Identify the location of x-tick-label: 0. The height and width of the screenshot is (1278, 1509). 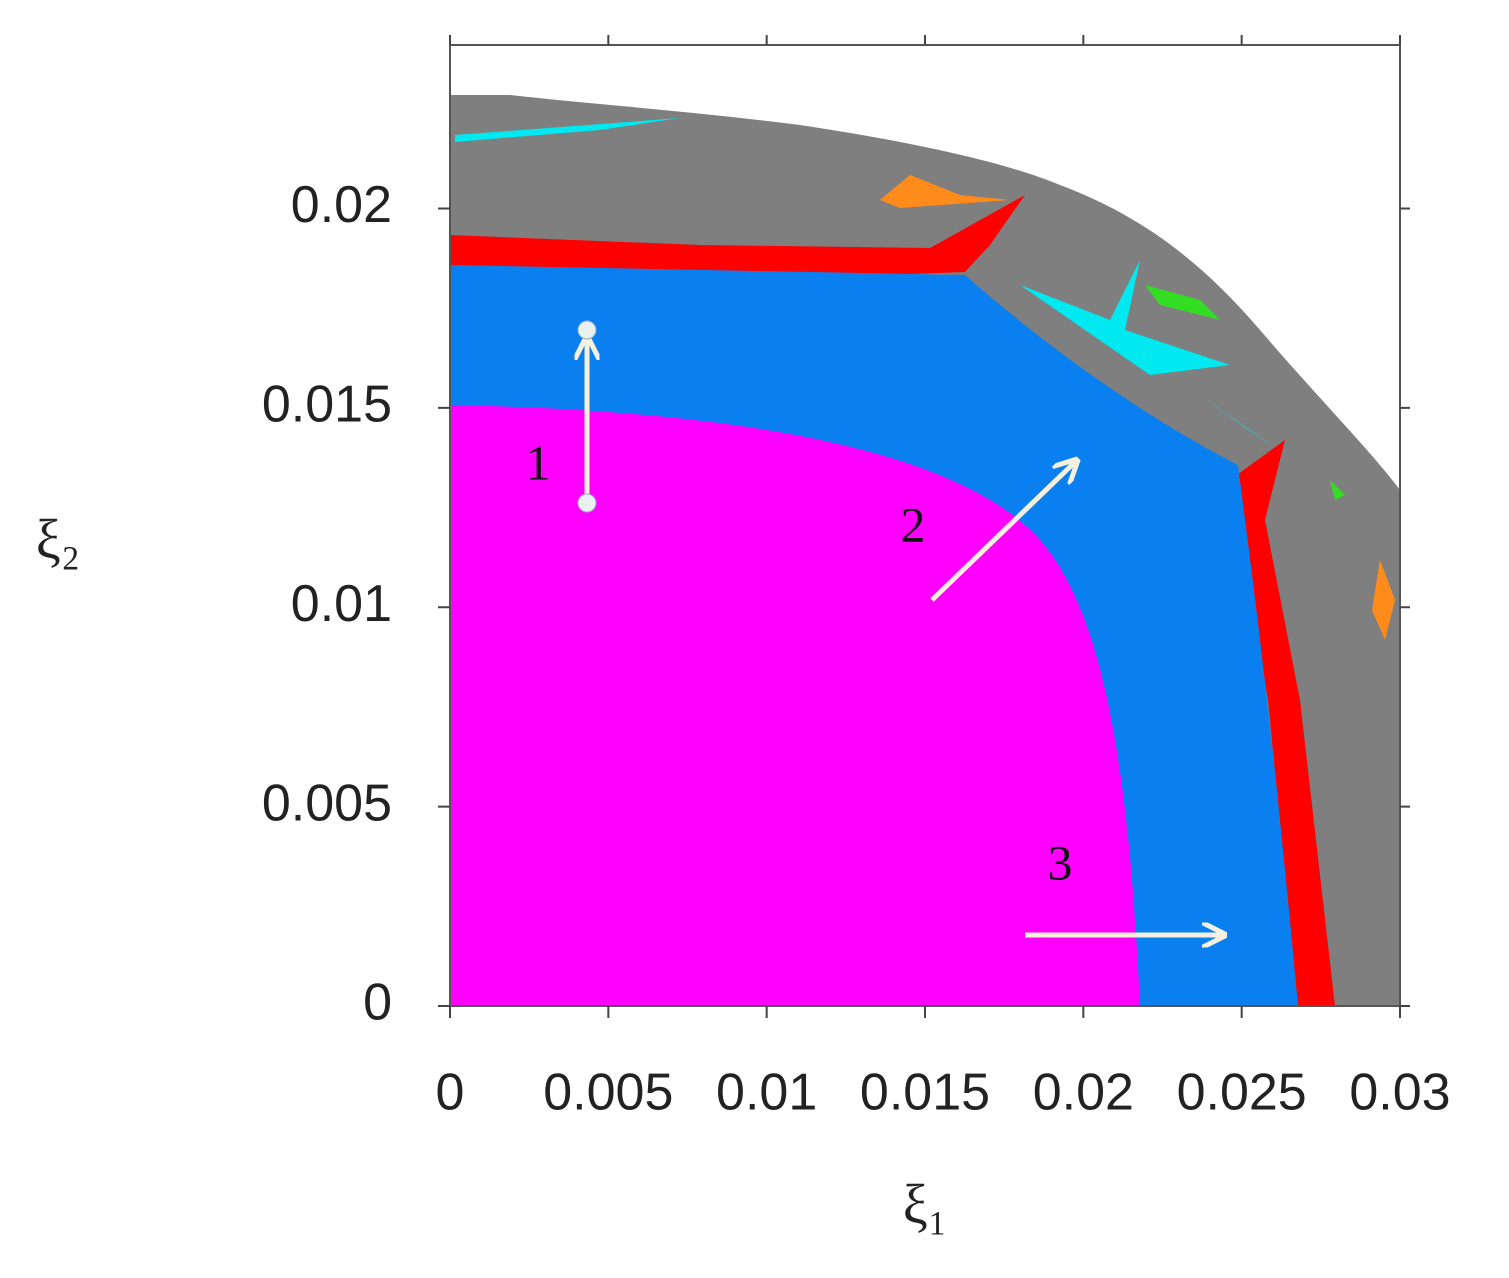
(450, 1093).